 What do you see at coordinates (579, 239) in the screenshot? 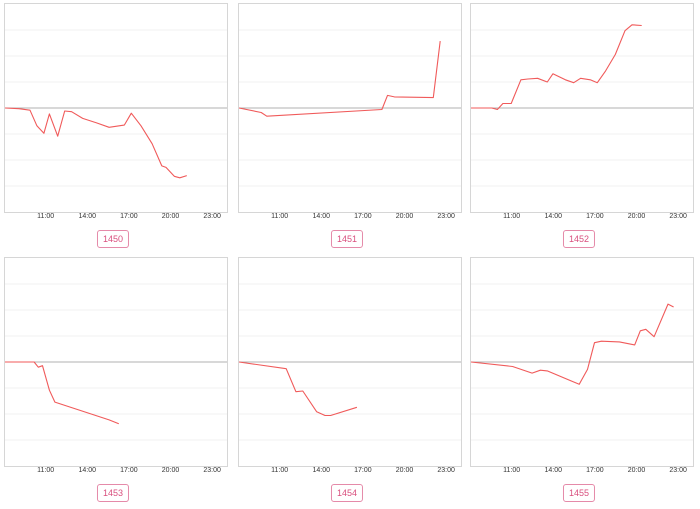
I see `panel-id-button: 1452` at bounding box center [579, 239].